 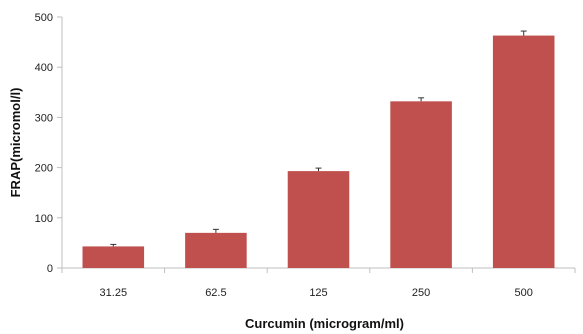 What do you see at coordinates (215, 293) in the screenshot?
I see `x-tick-label: 62.5` at bounding box center [215, 293].